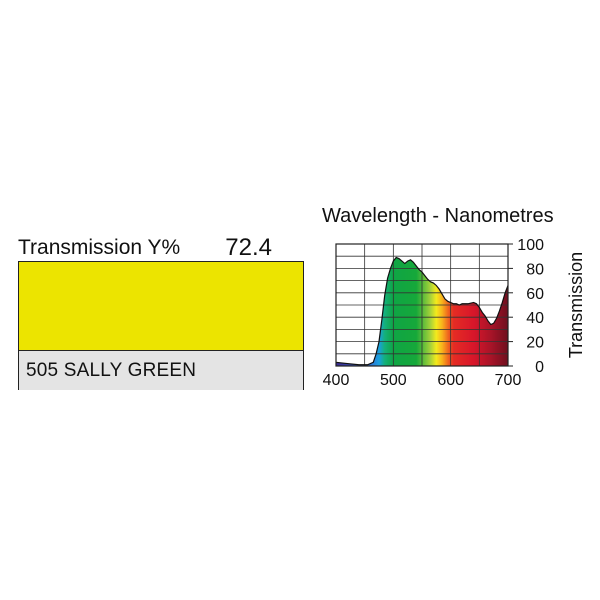  Describe the element at coordinates (535, 343) in the screenshot. I see `y-tick-label: 20` at that location.